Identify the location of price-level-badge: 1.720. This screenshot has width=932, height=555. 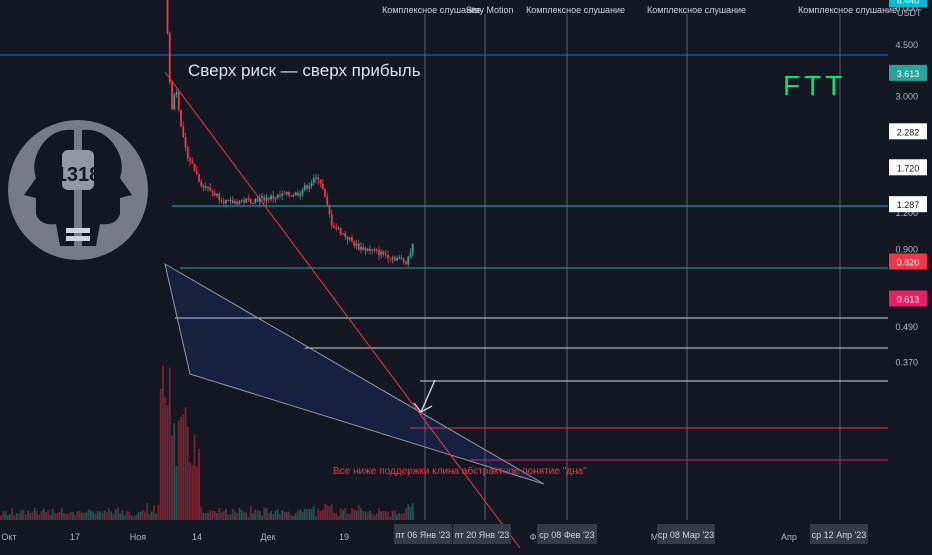
(908, 167).